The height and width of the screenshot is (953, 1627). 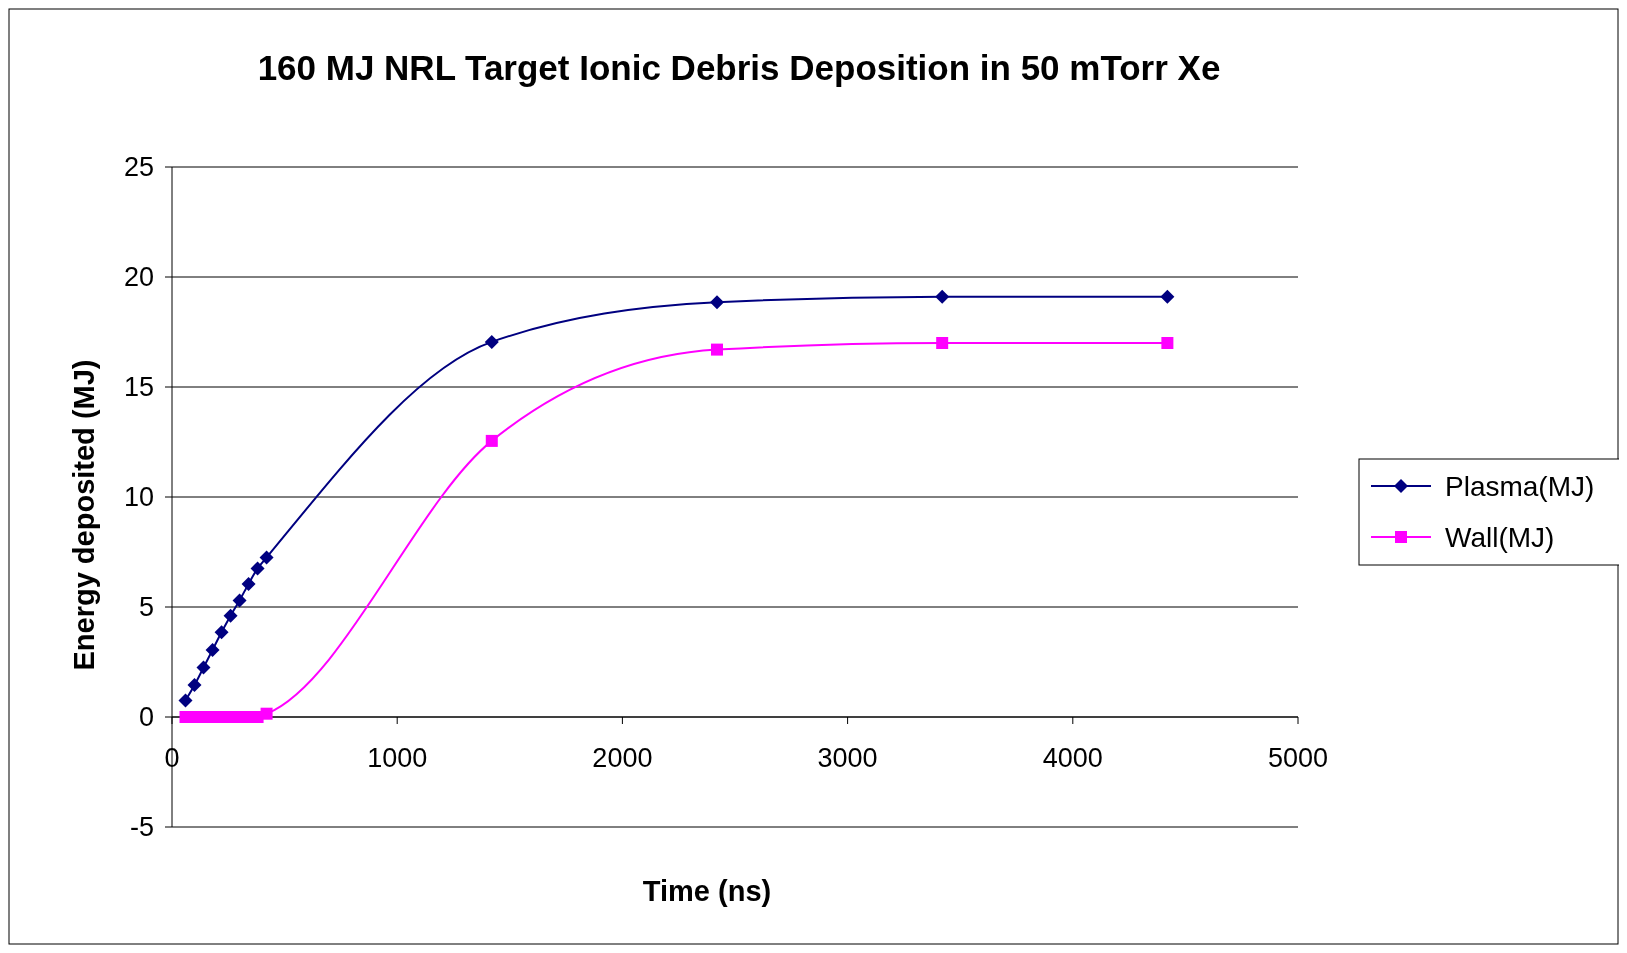 What do you see at coordinates (397, 758) in the screenshot?
I see `x-tick-label: 1000` at bounding box center [397, 758].